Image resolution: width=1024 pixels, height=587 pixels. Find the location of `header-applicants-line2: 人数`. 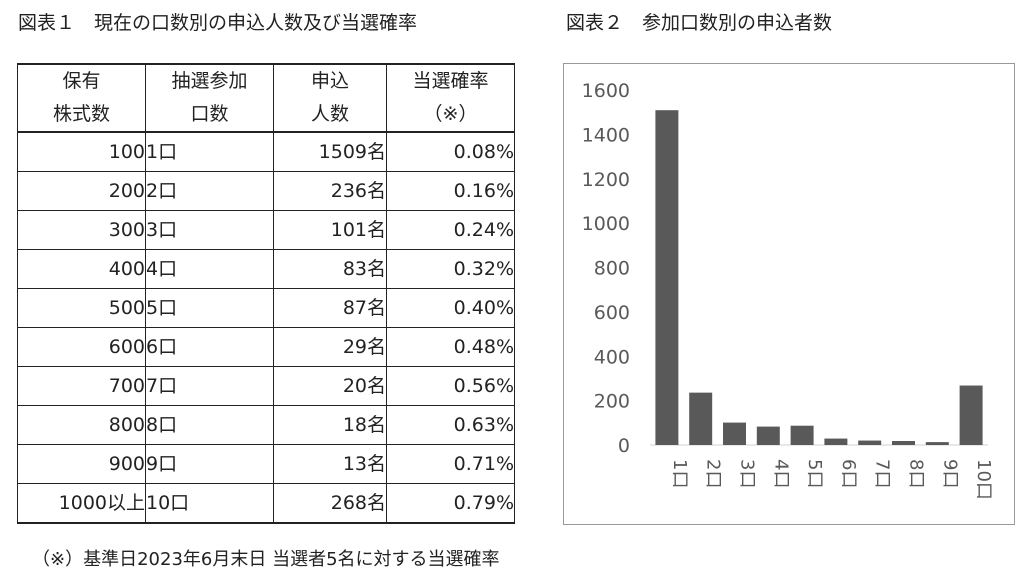

header-applicants-line2: 人数 is located at coordinates (330, 115).